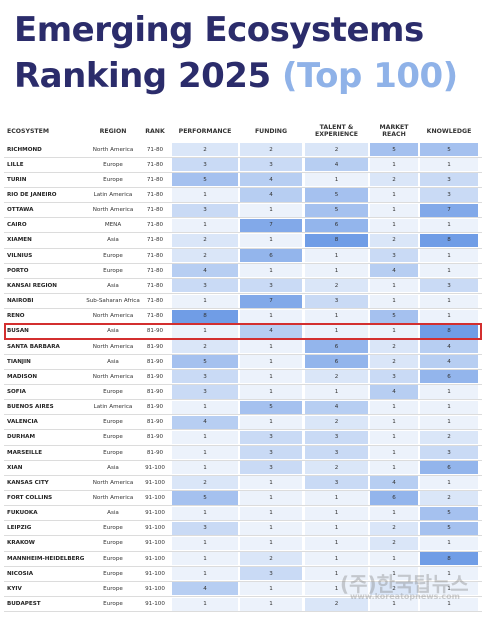  I want to click on text-cell: Europe, so click(113, 270).